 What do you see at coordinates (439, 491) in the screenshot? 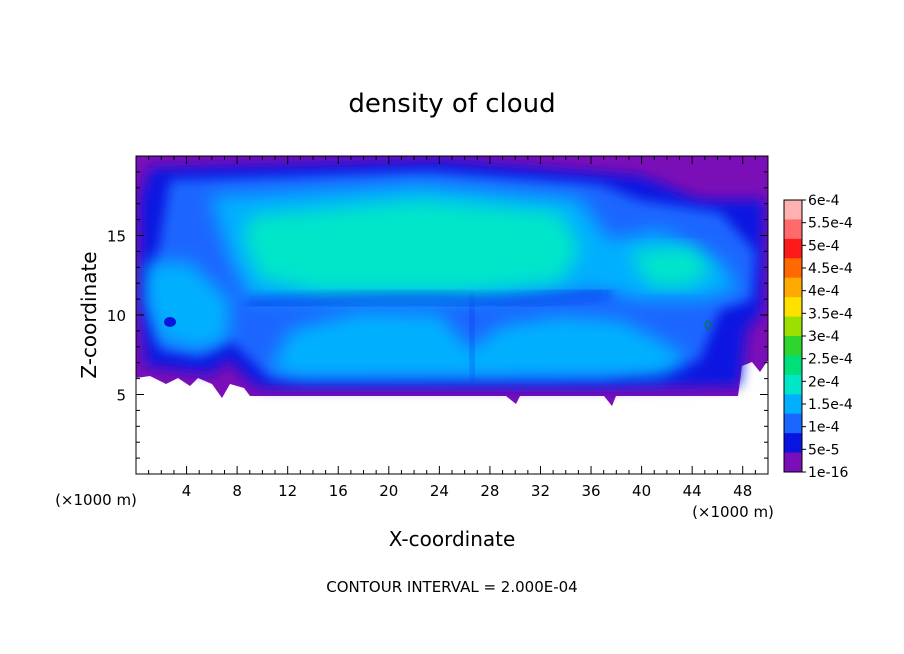
I see `x-tick-label: 24` at bounding box center [439, 491].